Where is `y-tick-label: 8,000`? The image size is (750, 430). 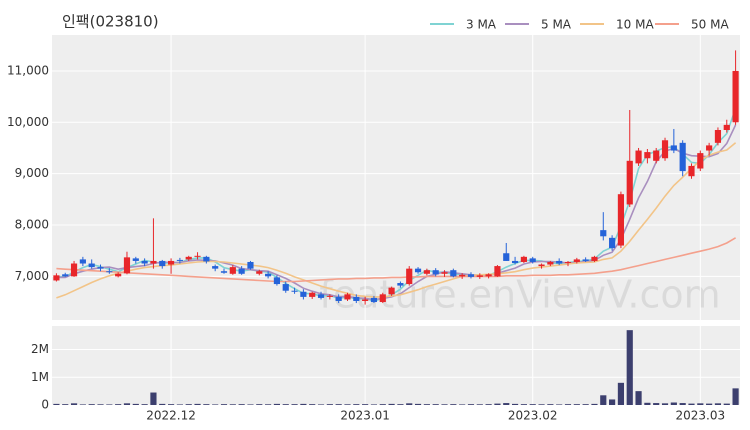
y-tick-label: 8,000 is located at coordinates (32, 225).